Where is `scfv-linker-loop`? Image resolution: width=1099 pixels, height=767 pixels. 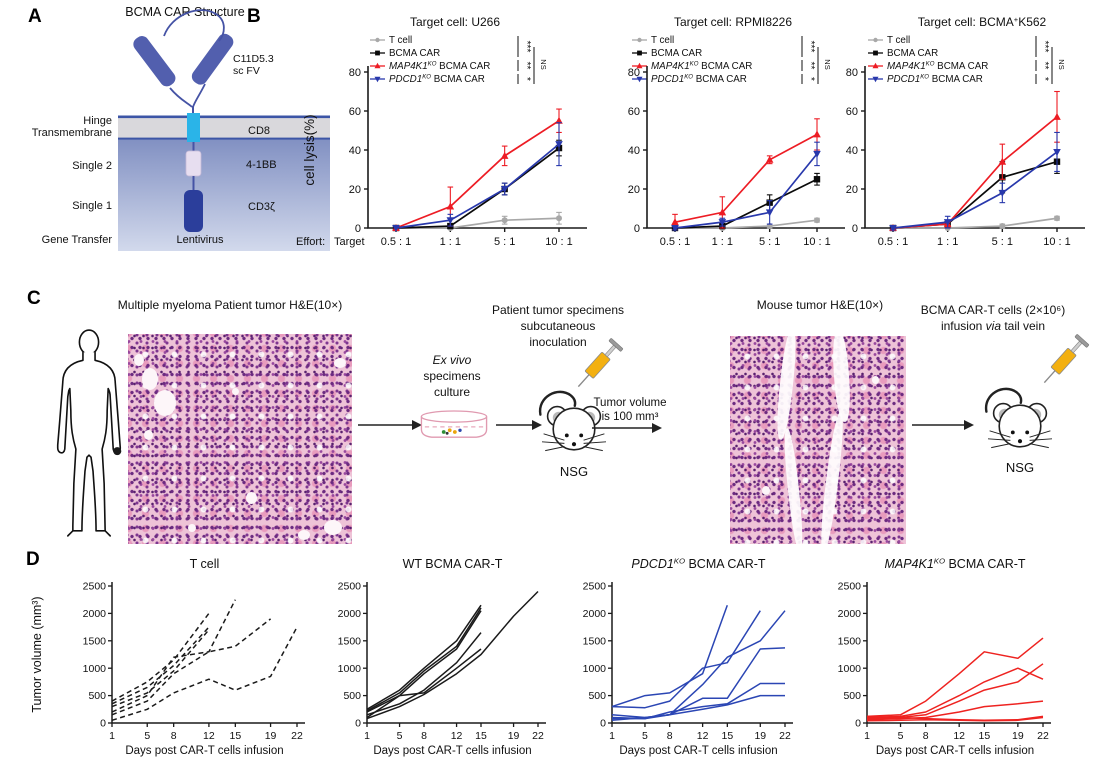 scfv-linker-loop is located at coordinates (194, 25).